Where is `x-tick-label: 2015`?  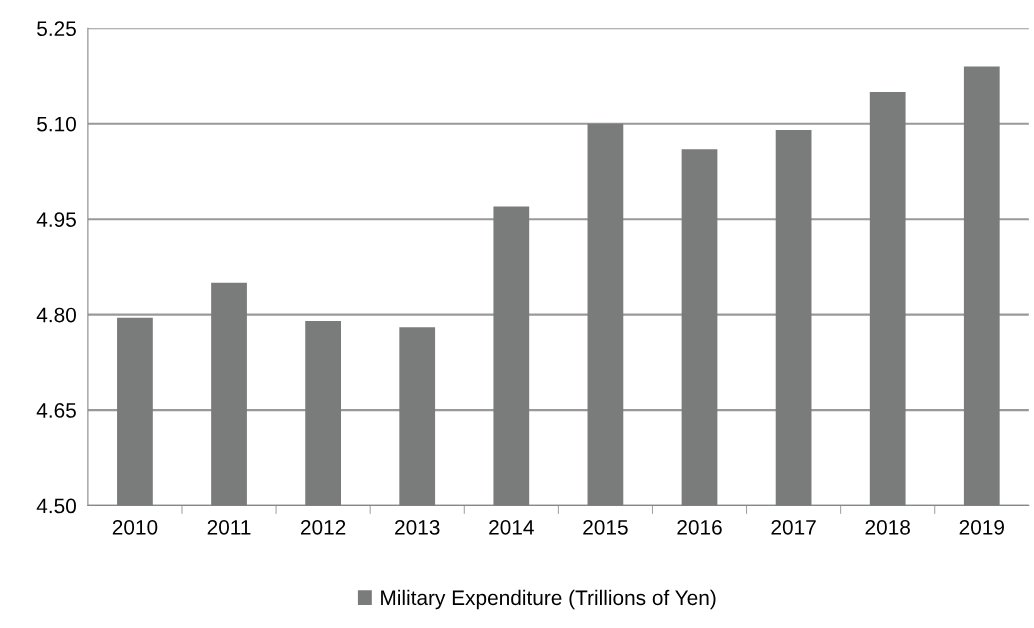 x-tick-label: 2015 is located at coordinates (605, 527).